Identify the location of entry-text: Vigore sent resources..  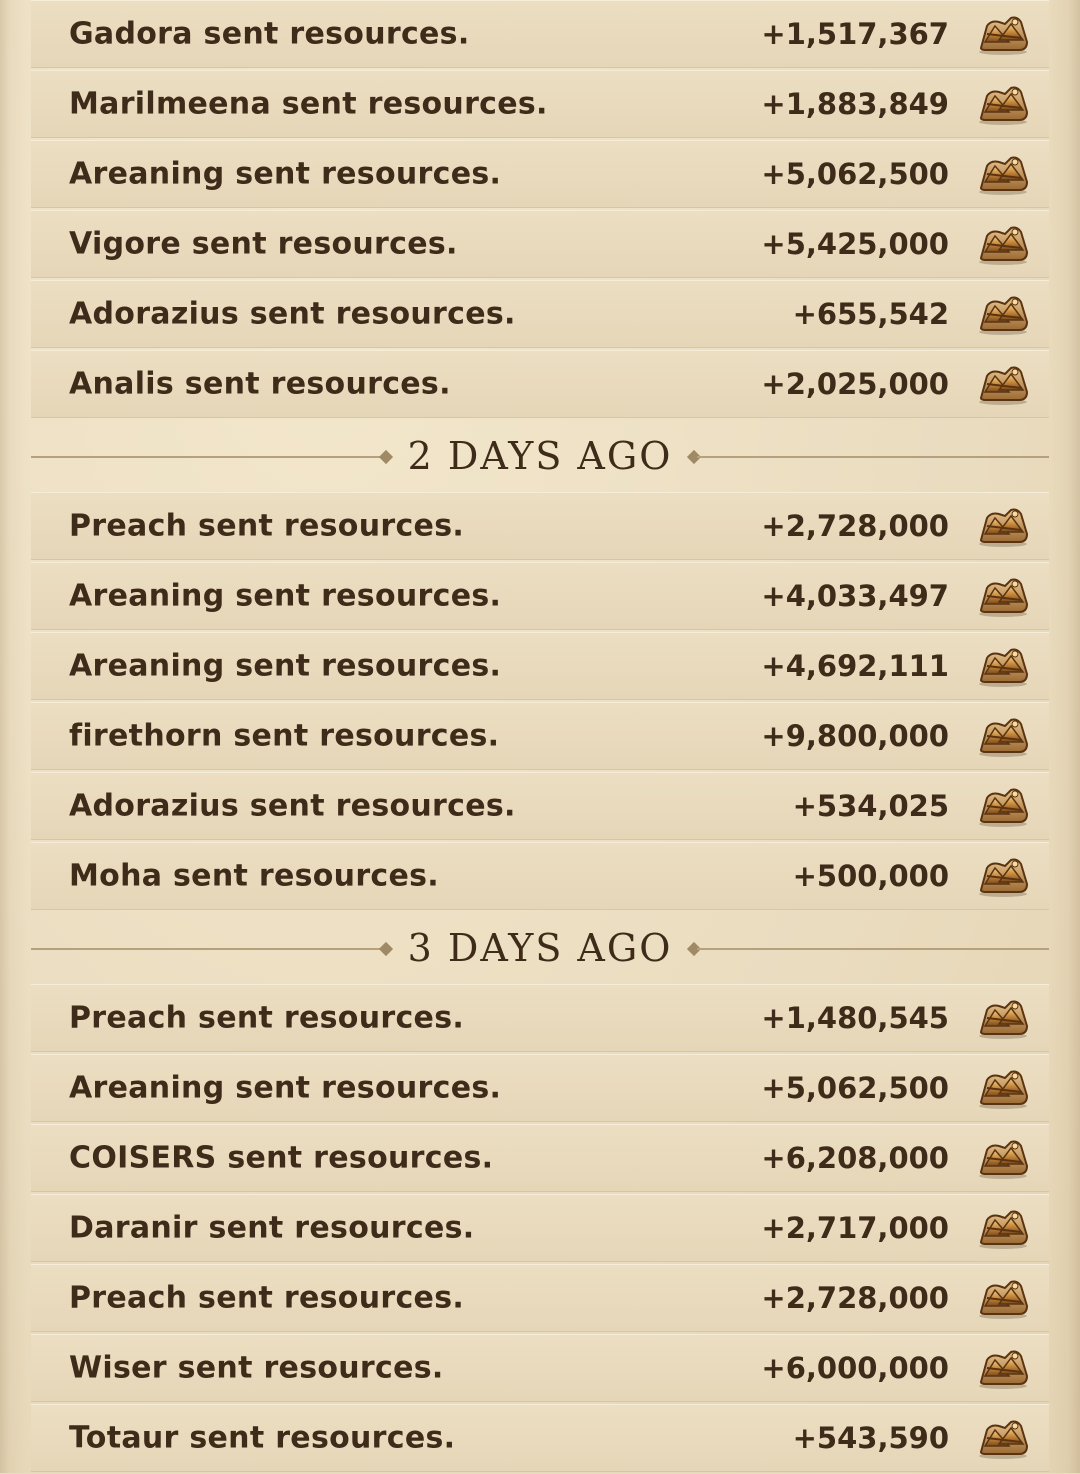
(263, 244).